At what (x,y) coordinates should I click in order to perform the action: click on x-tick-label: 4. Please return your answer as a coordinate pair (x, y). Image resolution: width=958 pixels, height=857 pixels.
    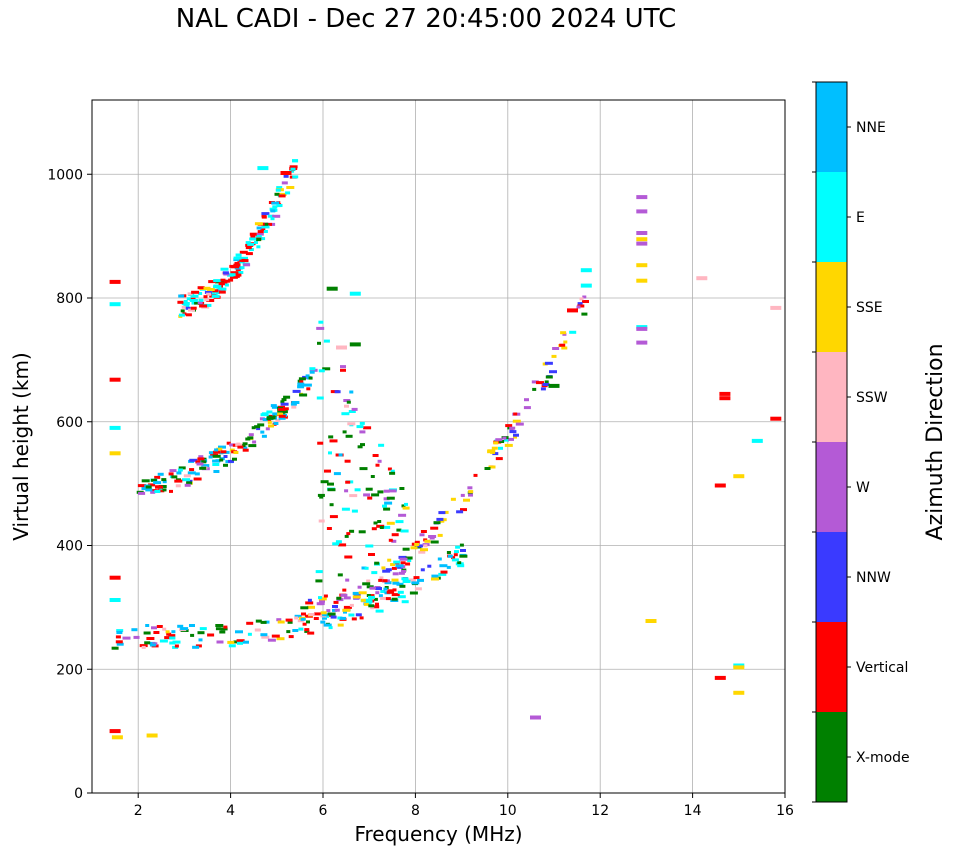
    Looking at the image, I should click on (230, 811).